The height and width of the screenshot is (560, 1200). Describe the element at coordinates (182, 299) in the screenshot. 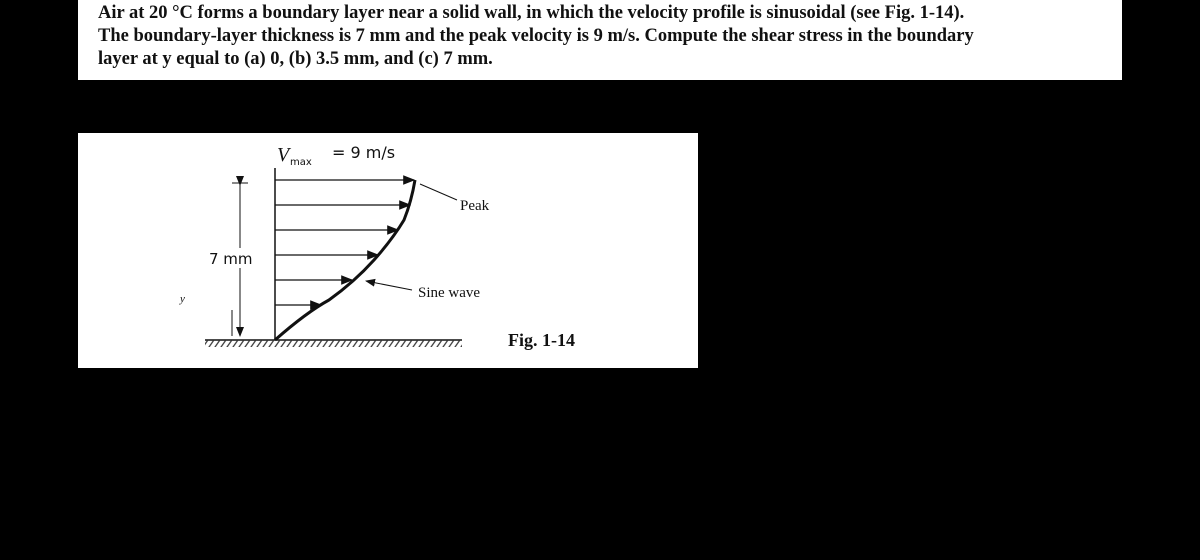

I see `axis-label: y` at that location.